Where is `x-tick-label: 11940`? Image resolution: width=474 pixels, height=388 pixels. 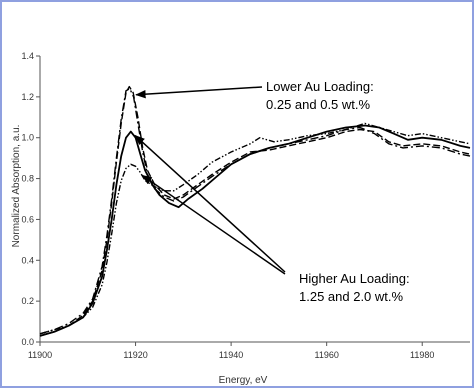 x-tick-label: 11940 is located at coordinates (231, 355).